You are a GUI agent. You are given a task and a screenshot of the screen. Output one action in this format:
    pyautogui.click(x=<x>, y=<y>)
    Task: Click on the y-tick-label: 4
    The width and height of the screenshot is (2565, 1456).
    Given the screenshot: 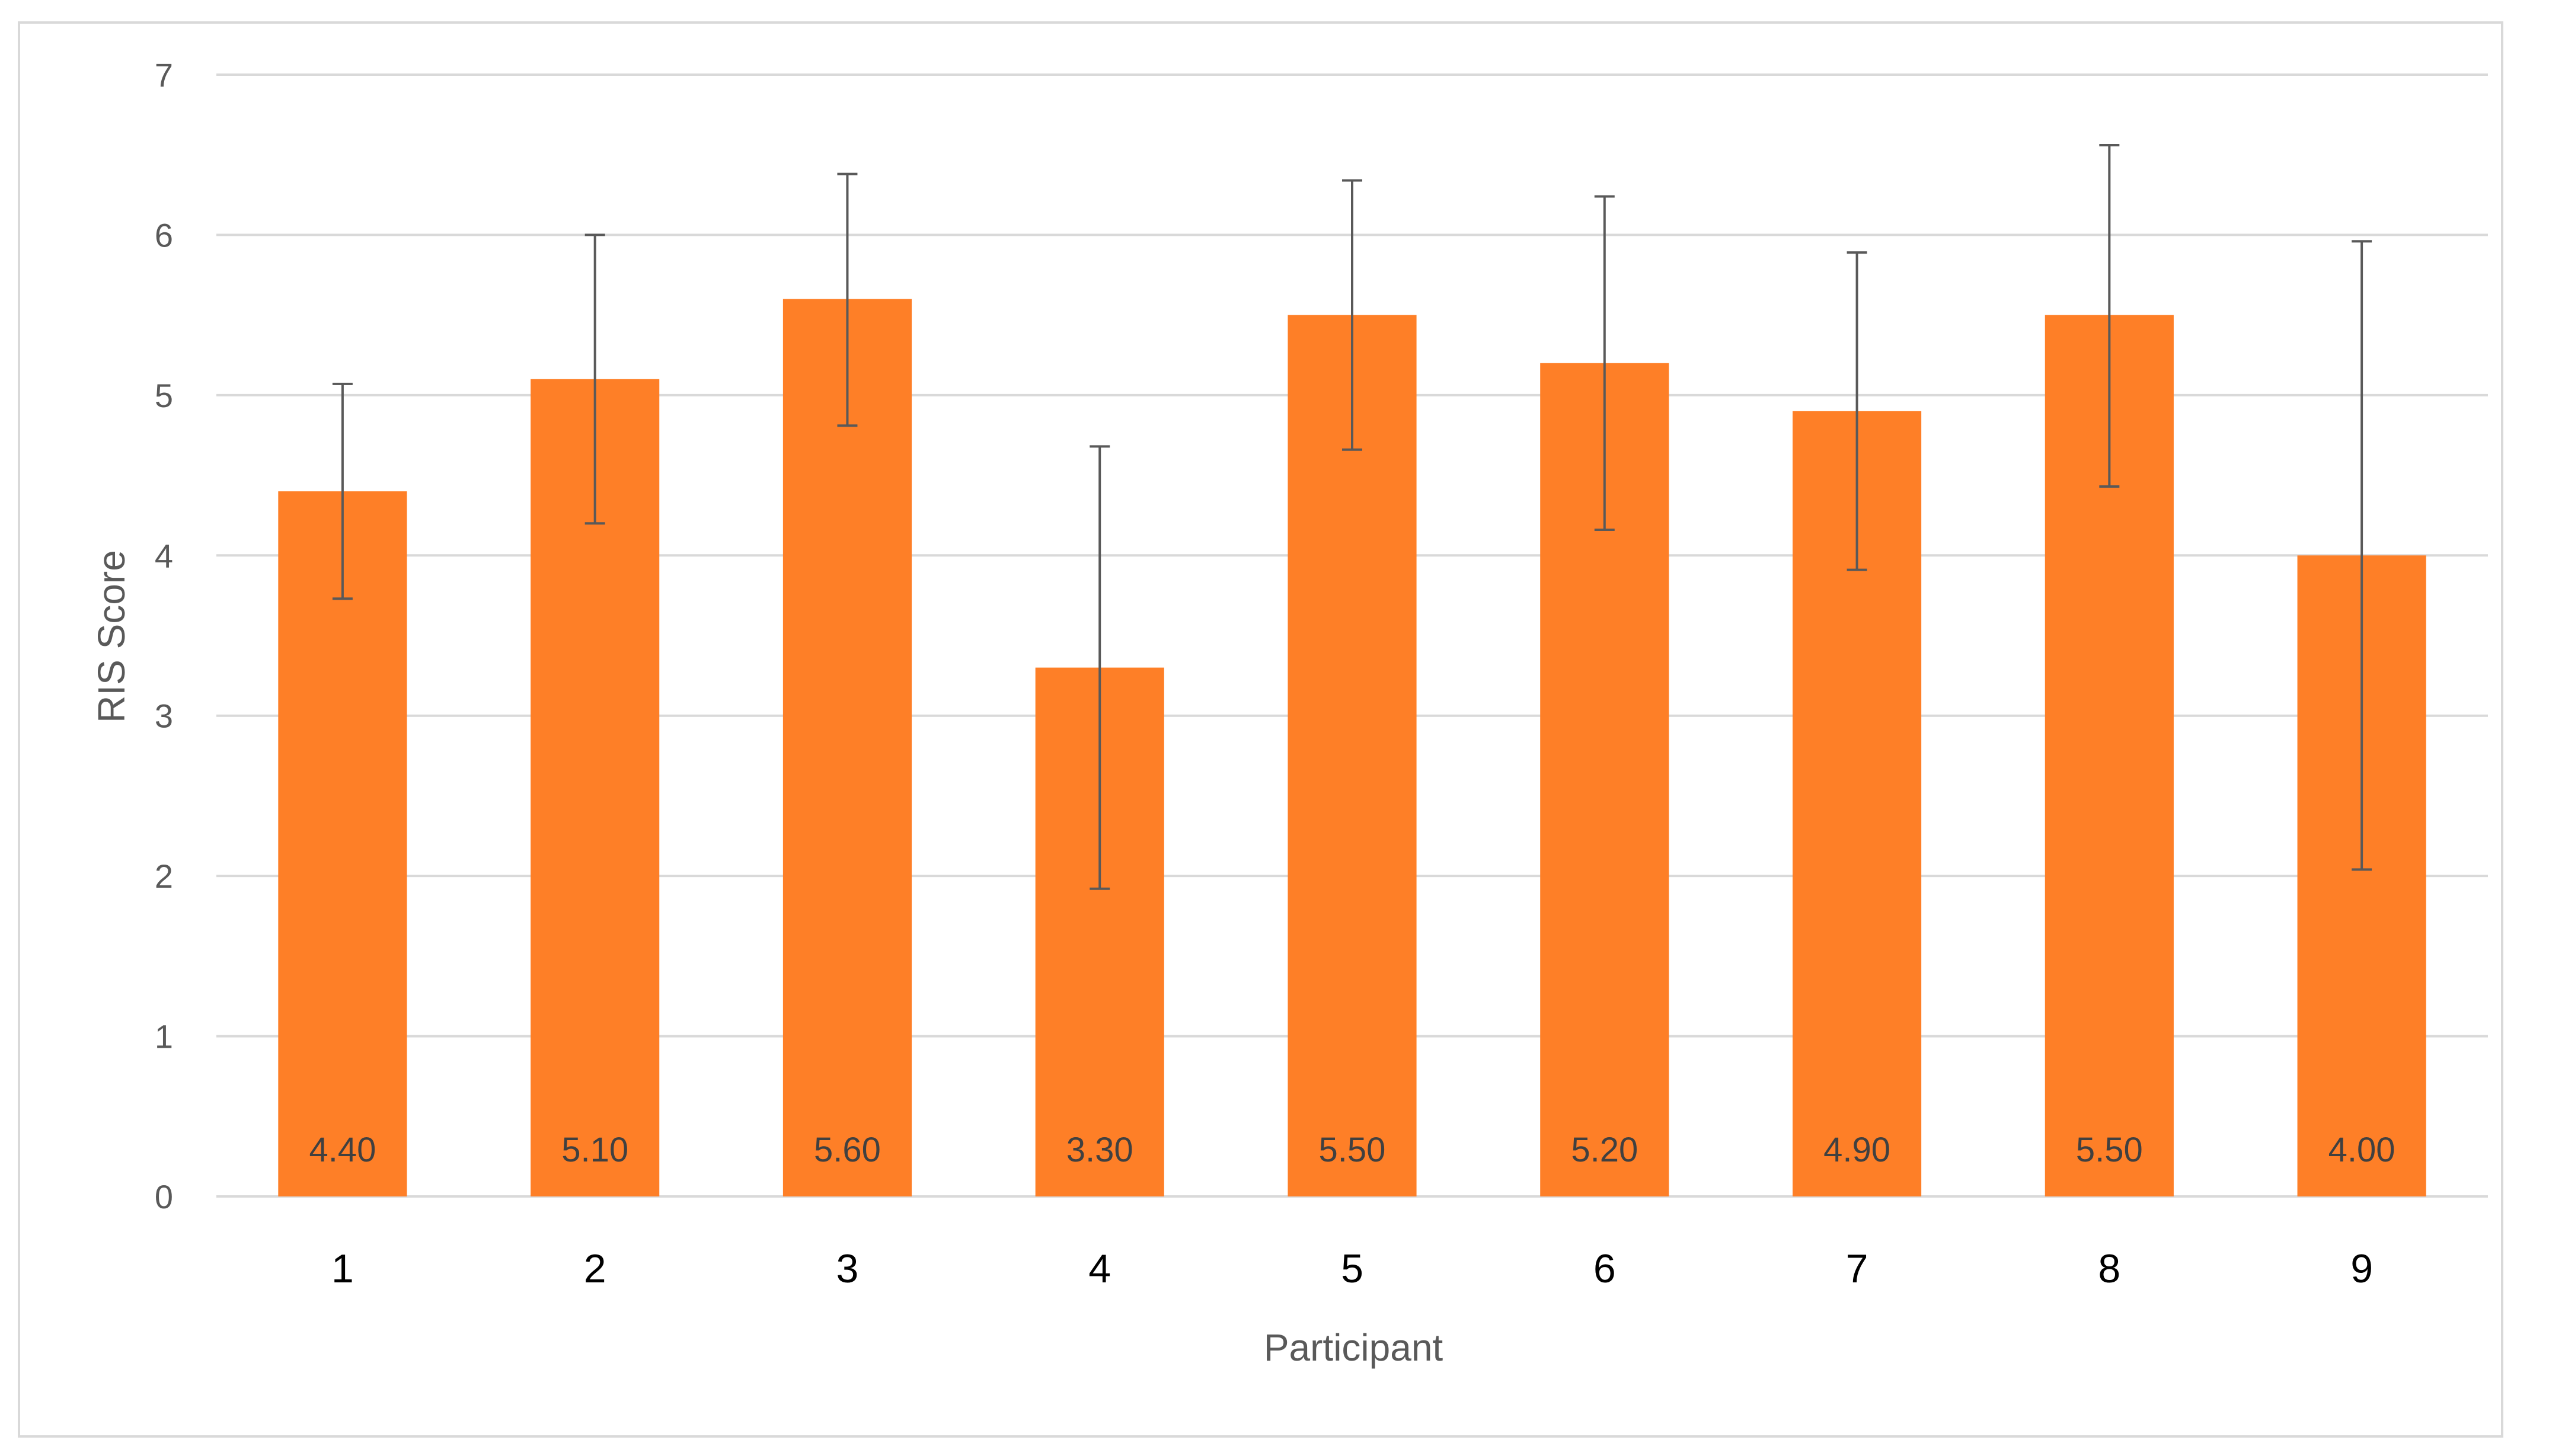 What is the action you would take?
    pyautogui.click(x=164, y=555)
    